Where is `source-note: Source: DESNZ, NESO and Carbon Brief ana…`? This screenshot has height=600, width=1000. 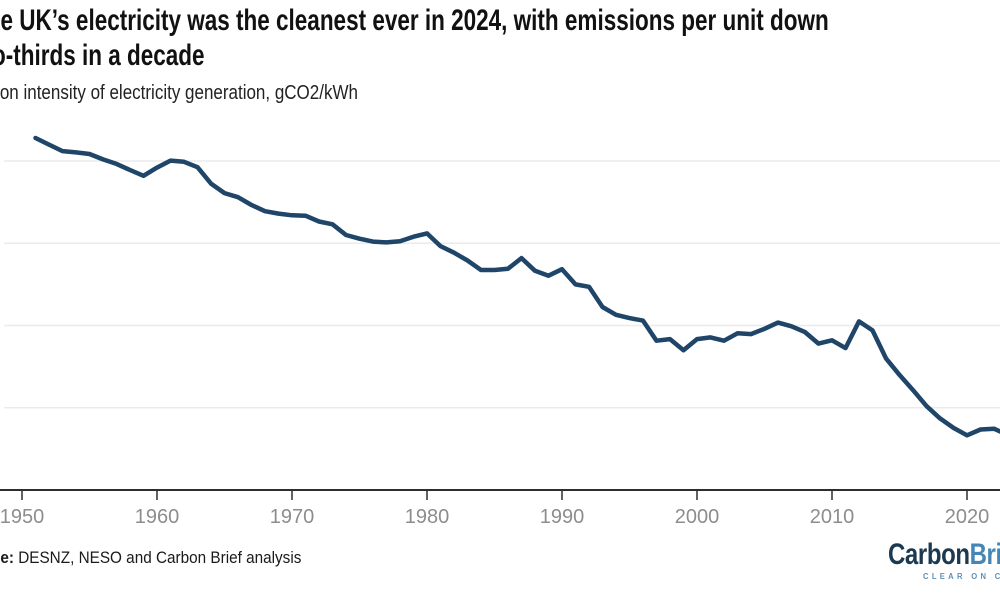
source-note: Source: DESNZ, NESO and Carbon Brief ana… is located at coordinates (150, 558).